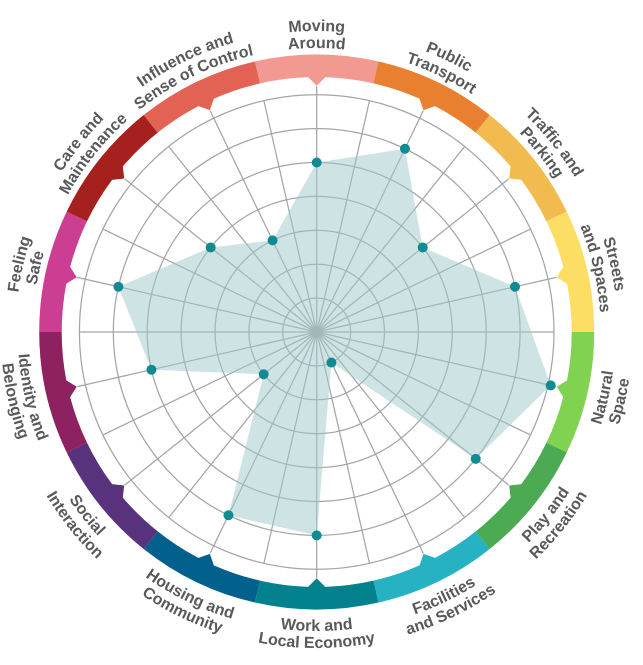 The height and width of the screenshot is (665, 643). I want to click on svg-text: Work and, so click(316, 625).